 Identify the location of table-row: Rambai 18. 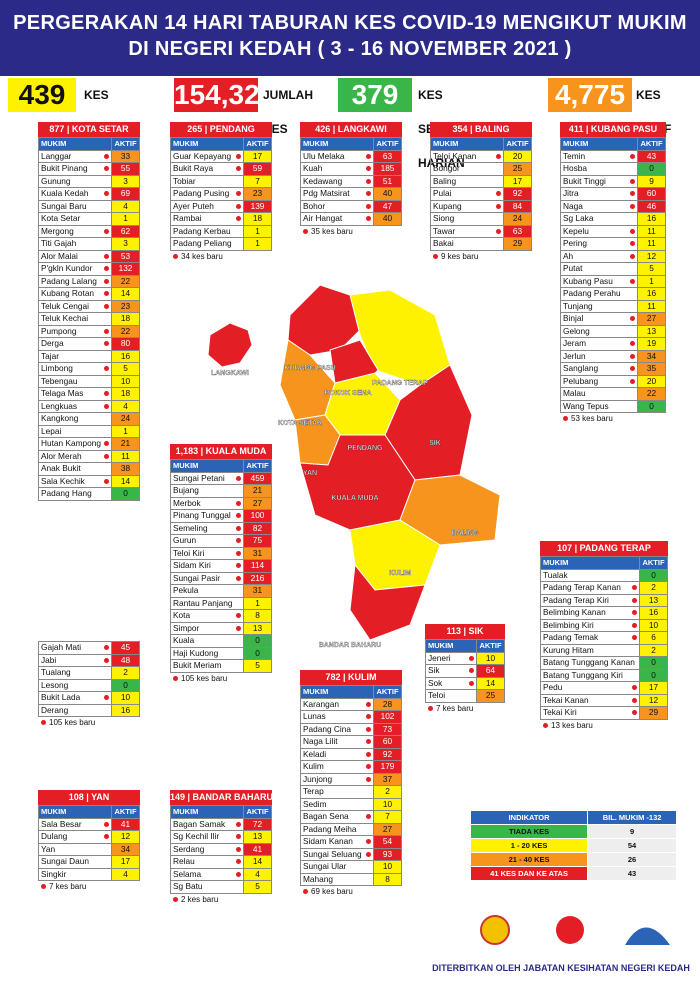
(221, 219).